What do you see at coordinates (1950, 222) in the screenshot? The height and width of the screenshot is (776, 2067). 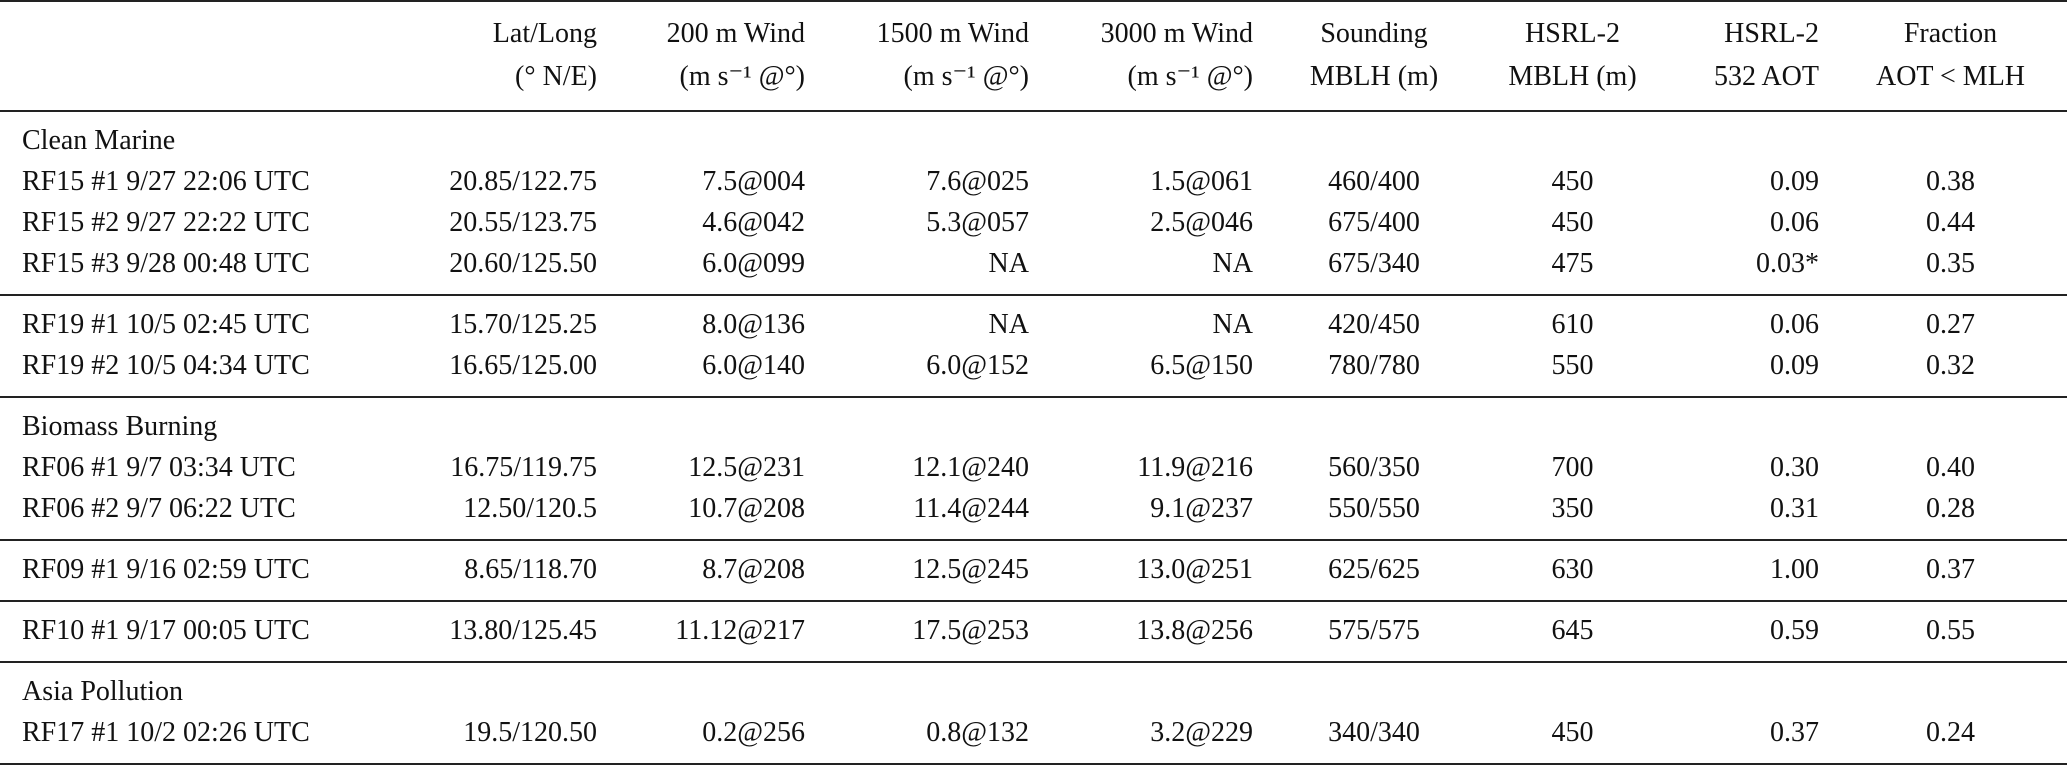 I see `cell: 0.44` at bounding box center [1950, 222].